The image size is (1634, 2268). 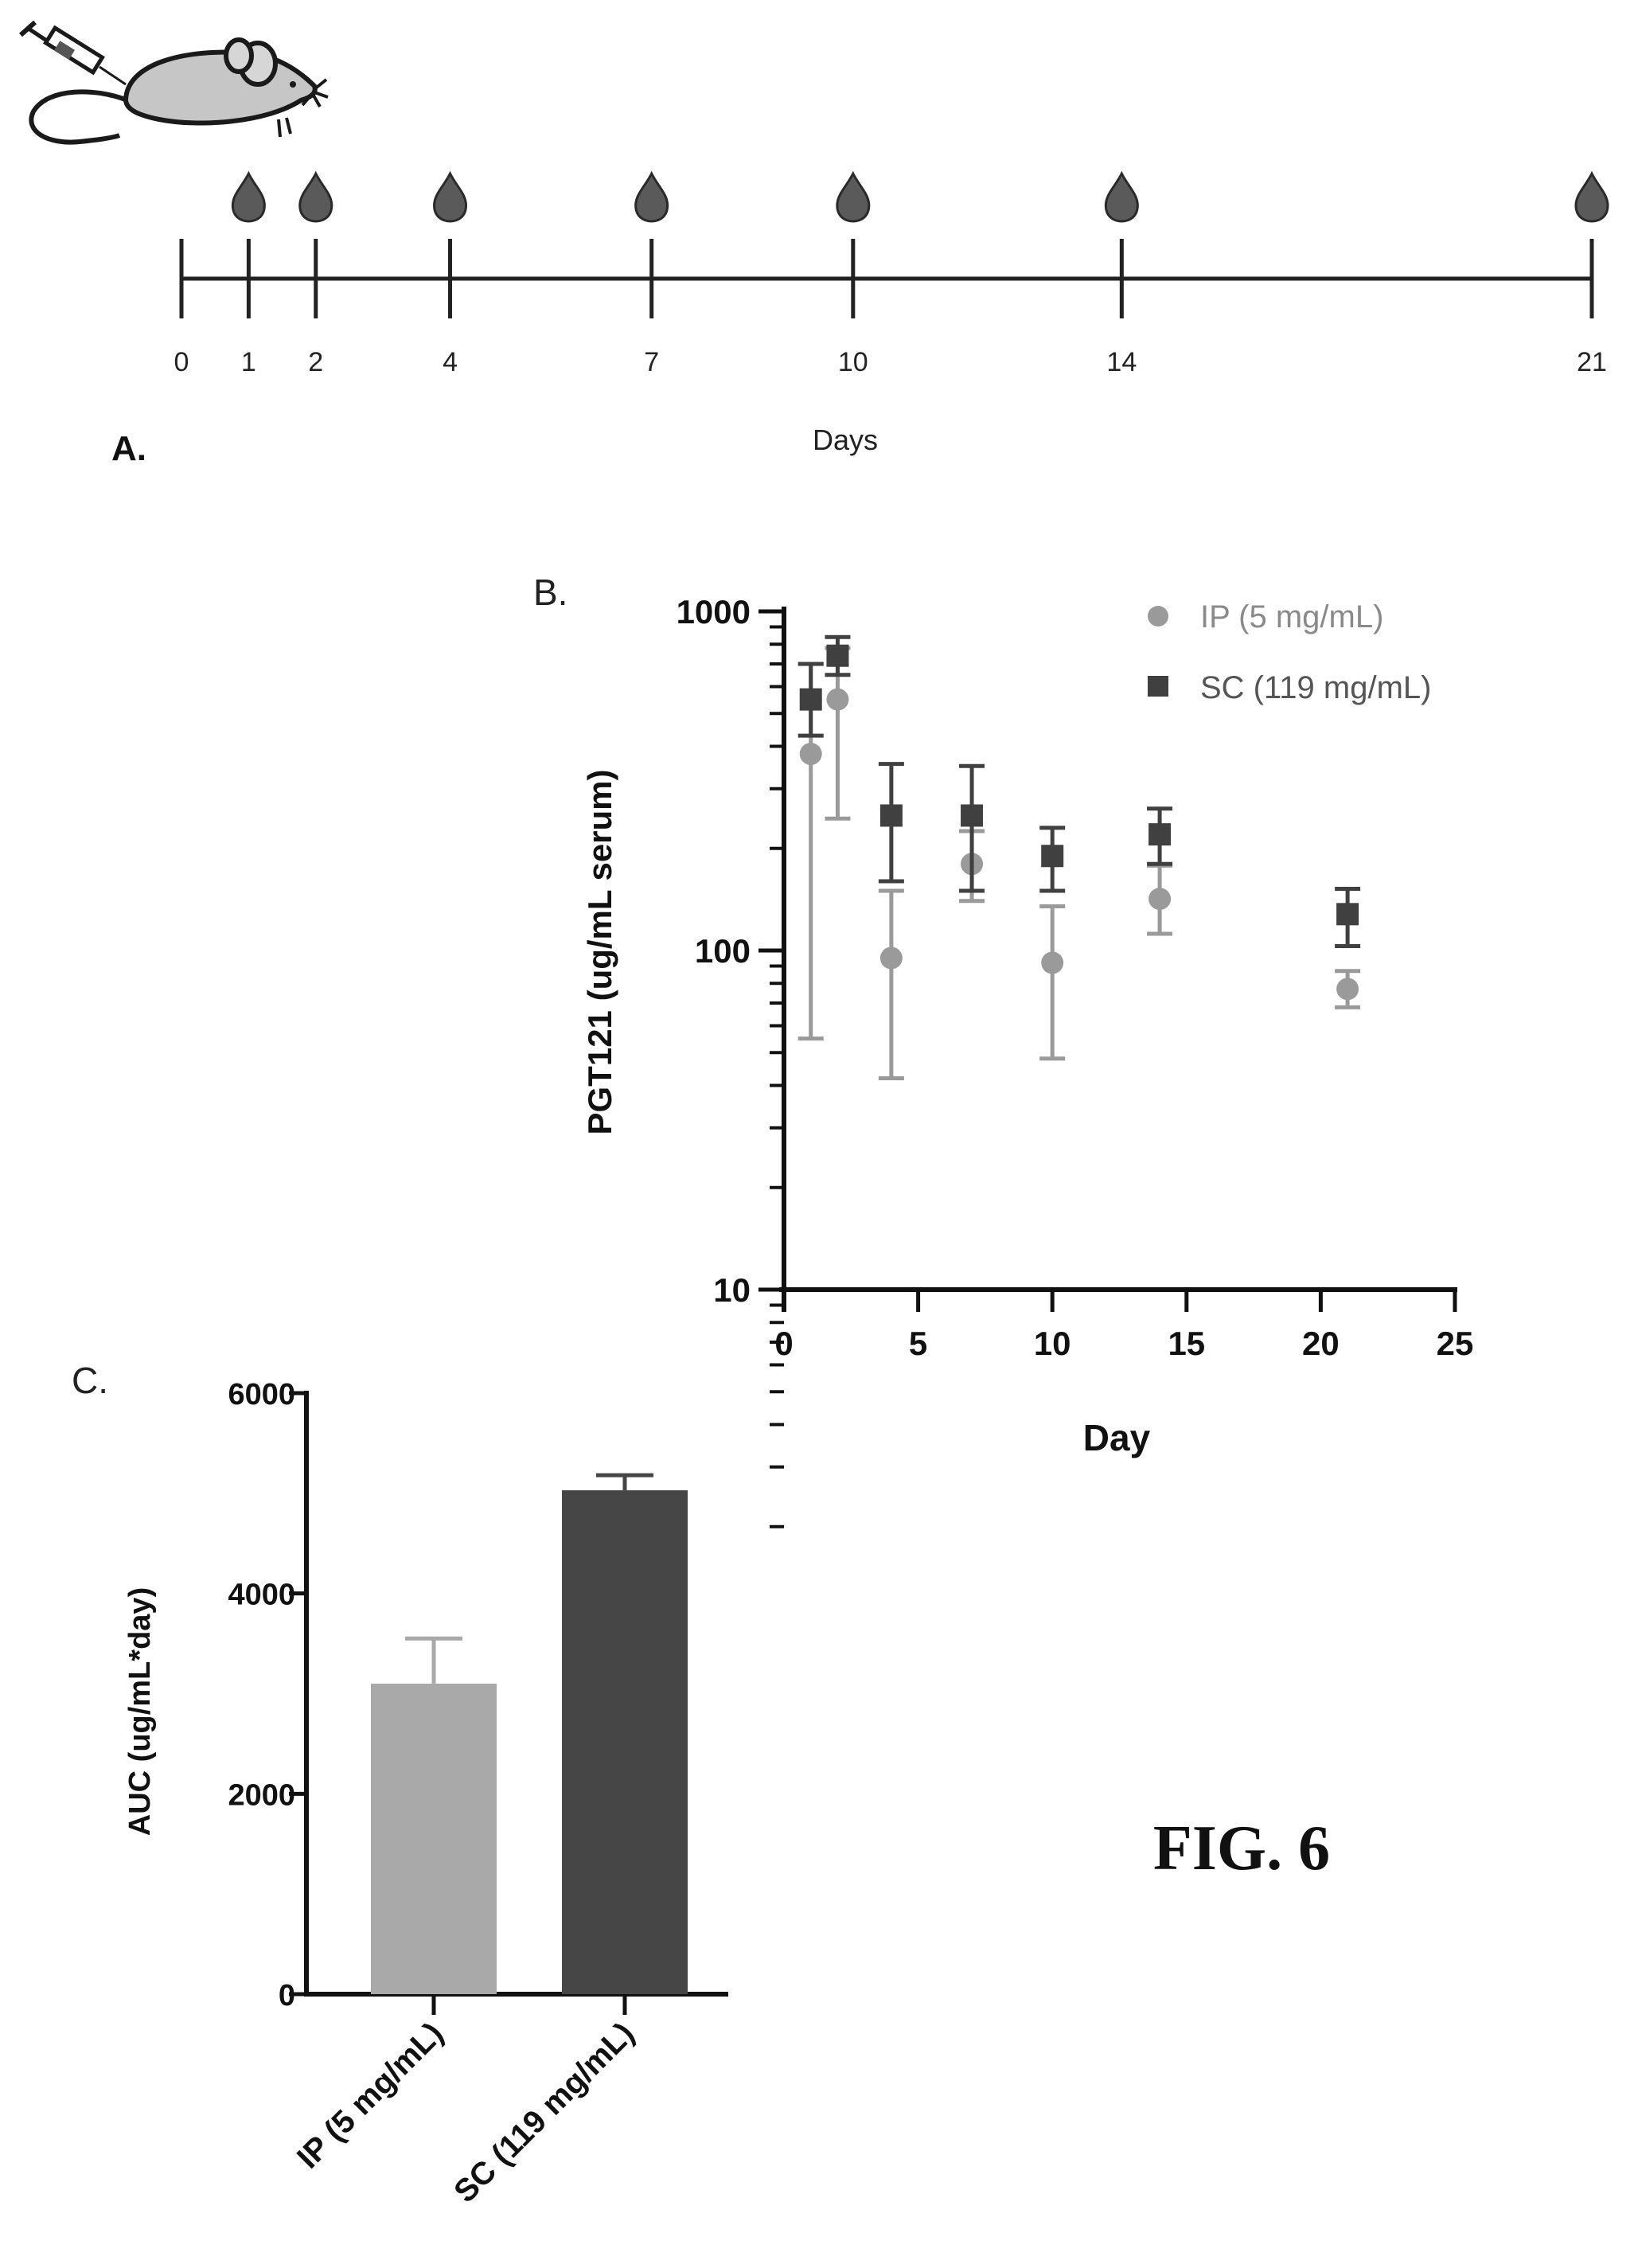 I want to click on timeline-tick-label: 2, so click(x=315, y=362).